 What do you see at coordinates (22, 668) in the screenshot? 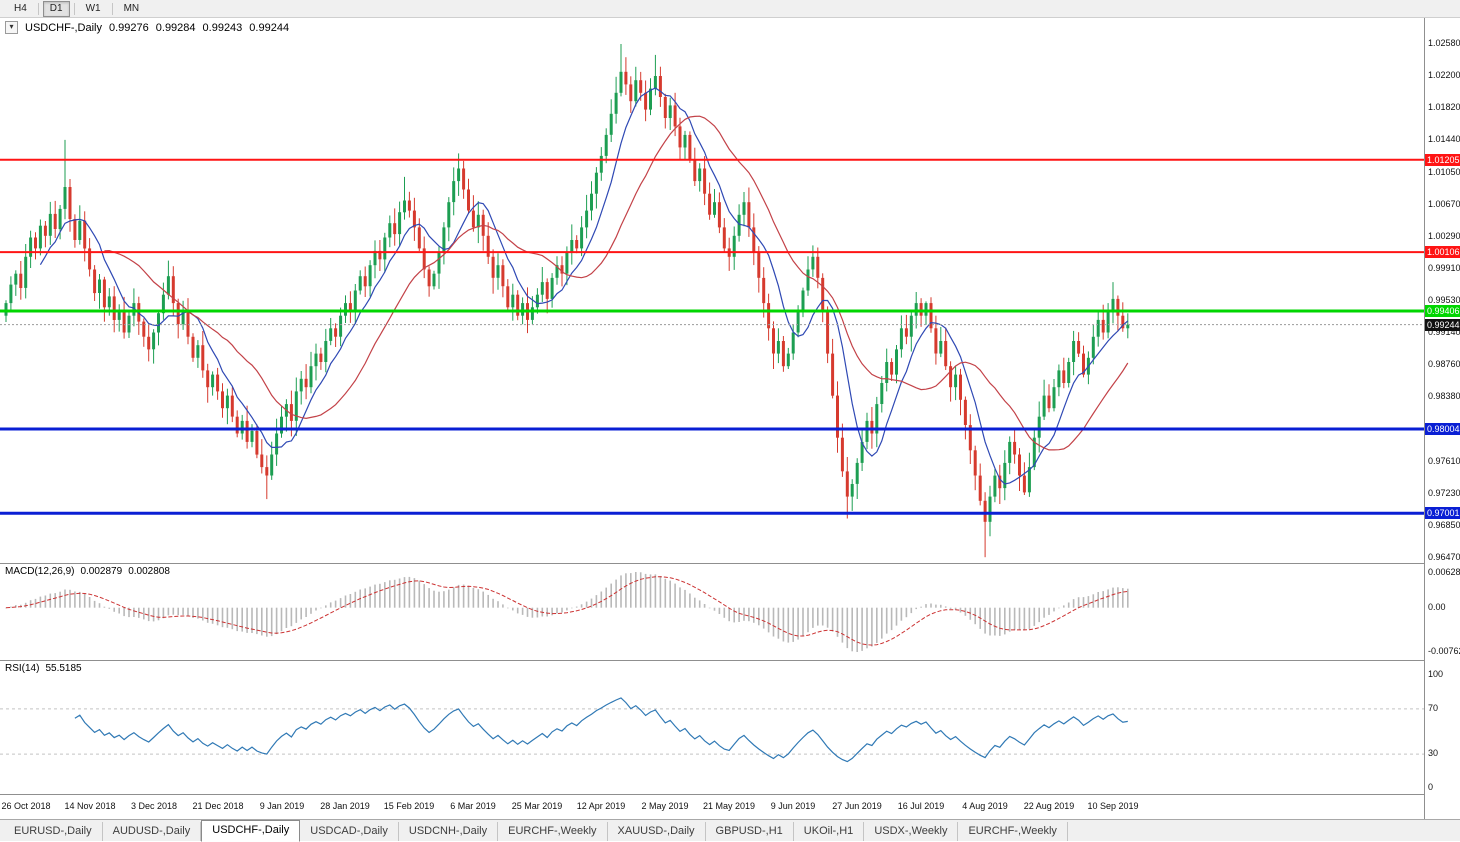
I see `rsi-indicator-label: RSI(14)` at bounding box center [22, 668].